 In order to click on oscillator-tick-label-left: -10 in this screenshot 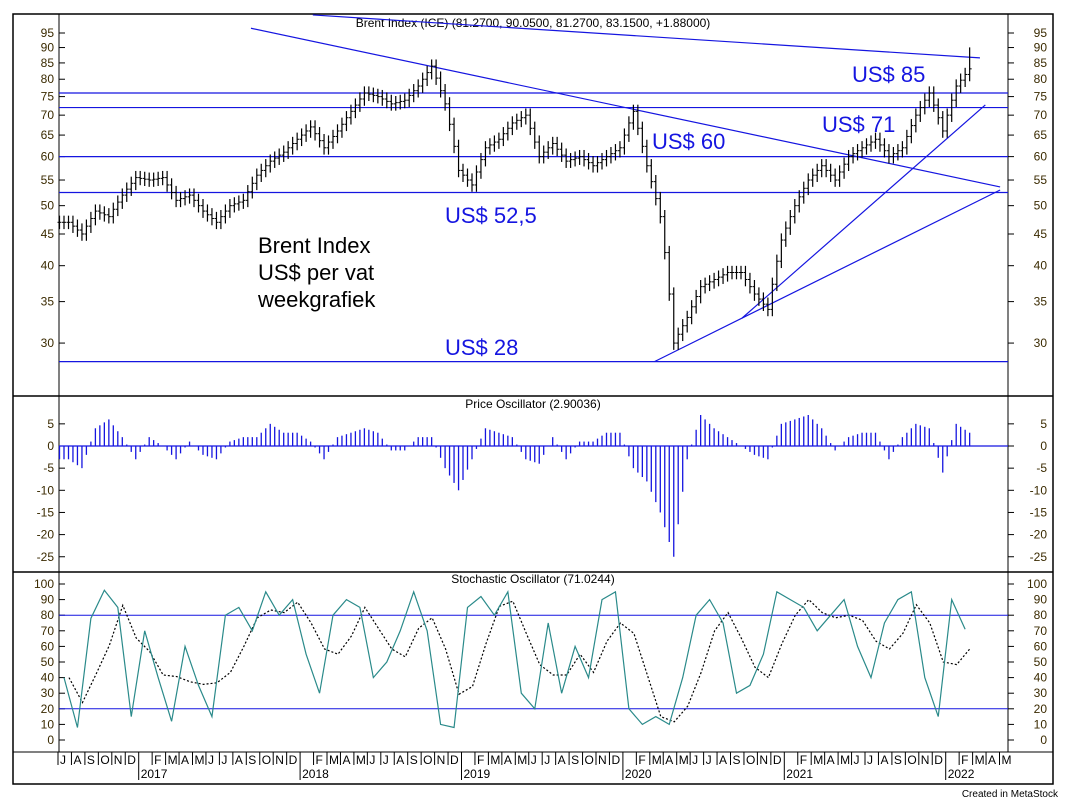, I will do `click(46, 490)`.